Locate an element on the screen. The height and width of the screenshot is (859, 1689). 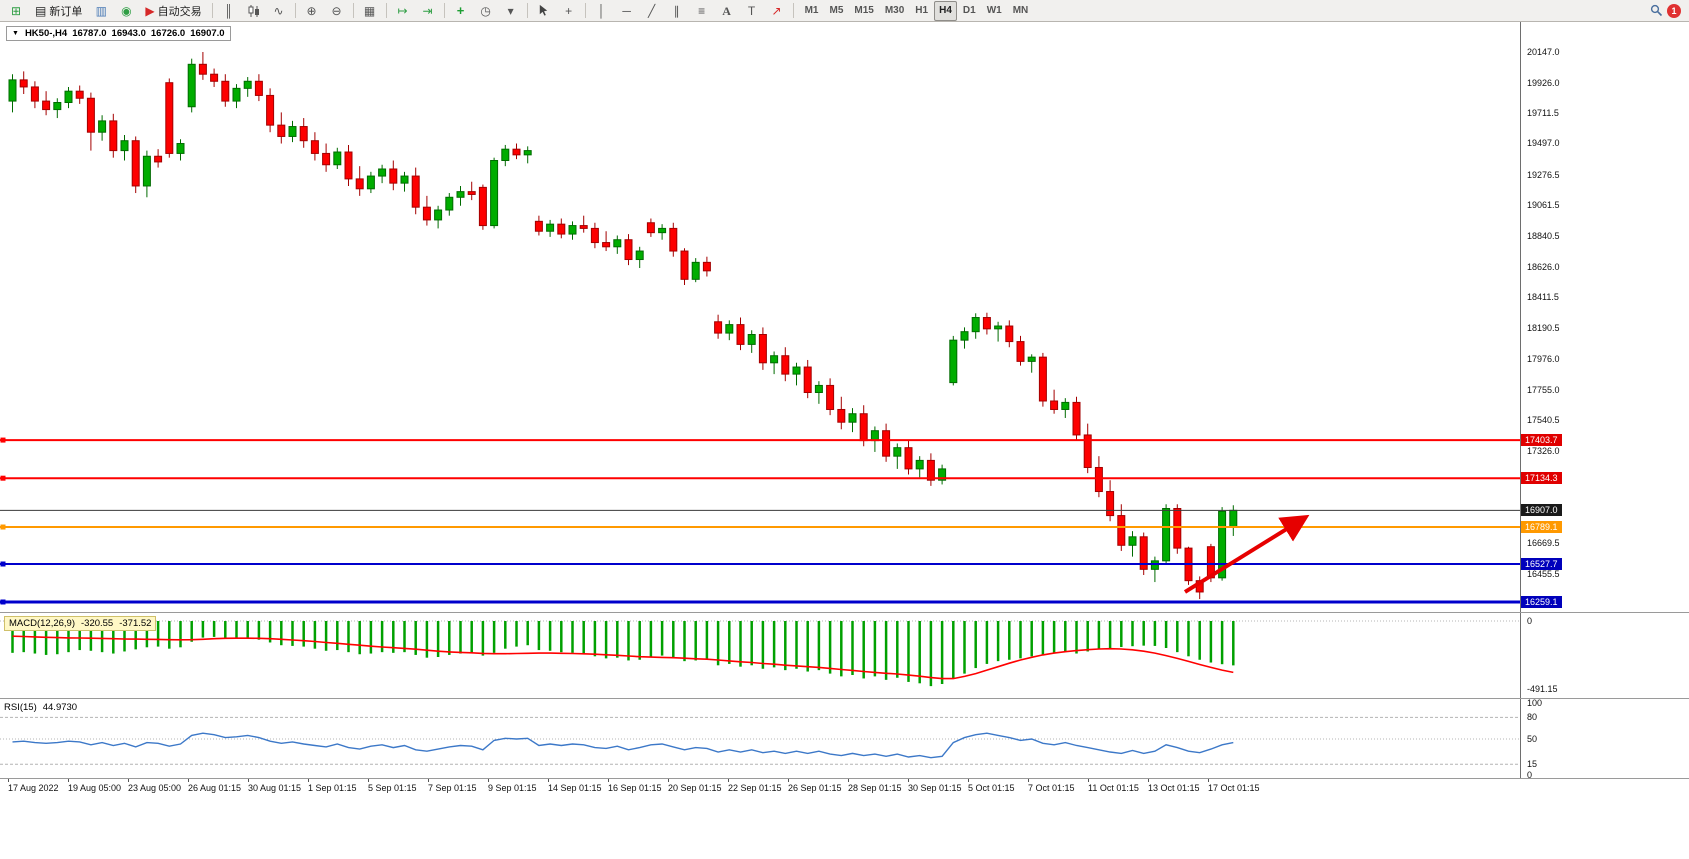
text-icon: A is located at coordinates (726, 10).